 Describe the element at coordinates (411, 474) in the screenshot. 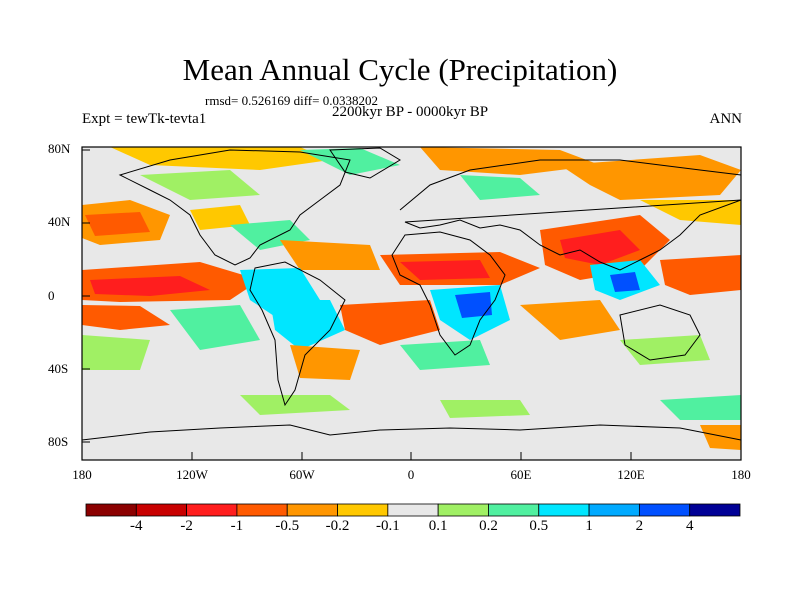

I see `lon-tick-label: 0` at that location.